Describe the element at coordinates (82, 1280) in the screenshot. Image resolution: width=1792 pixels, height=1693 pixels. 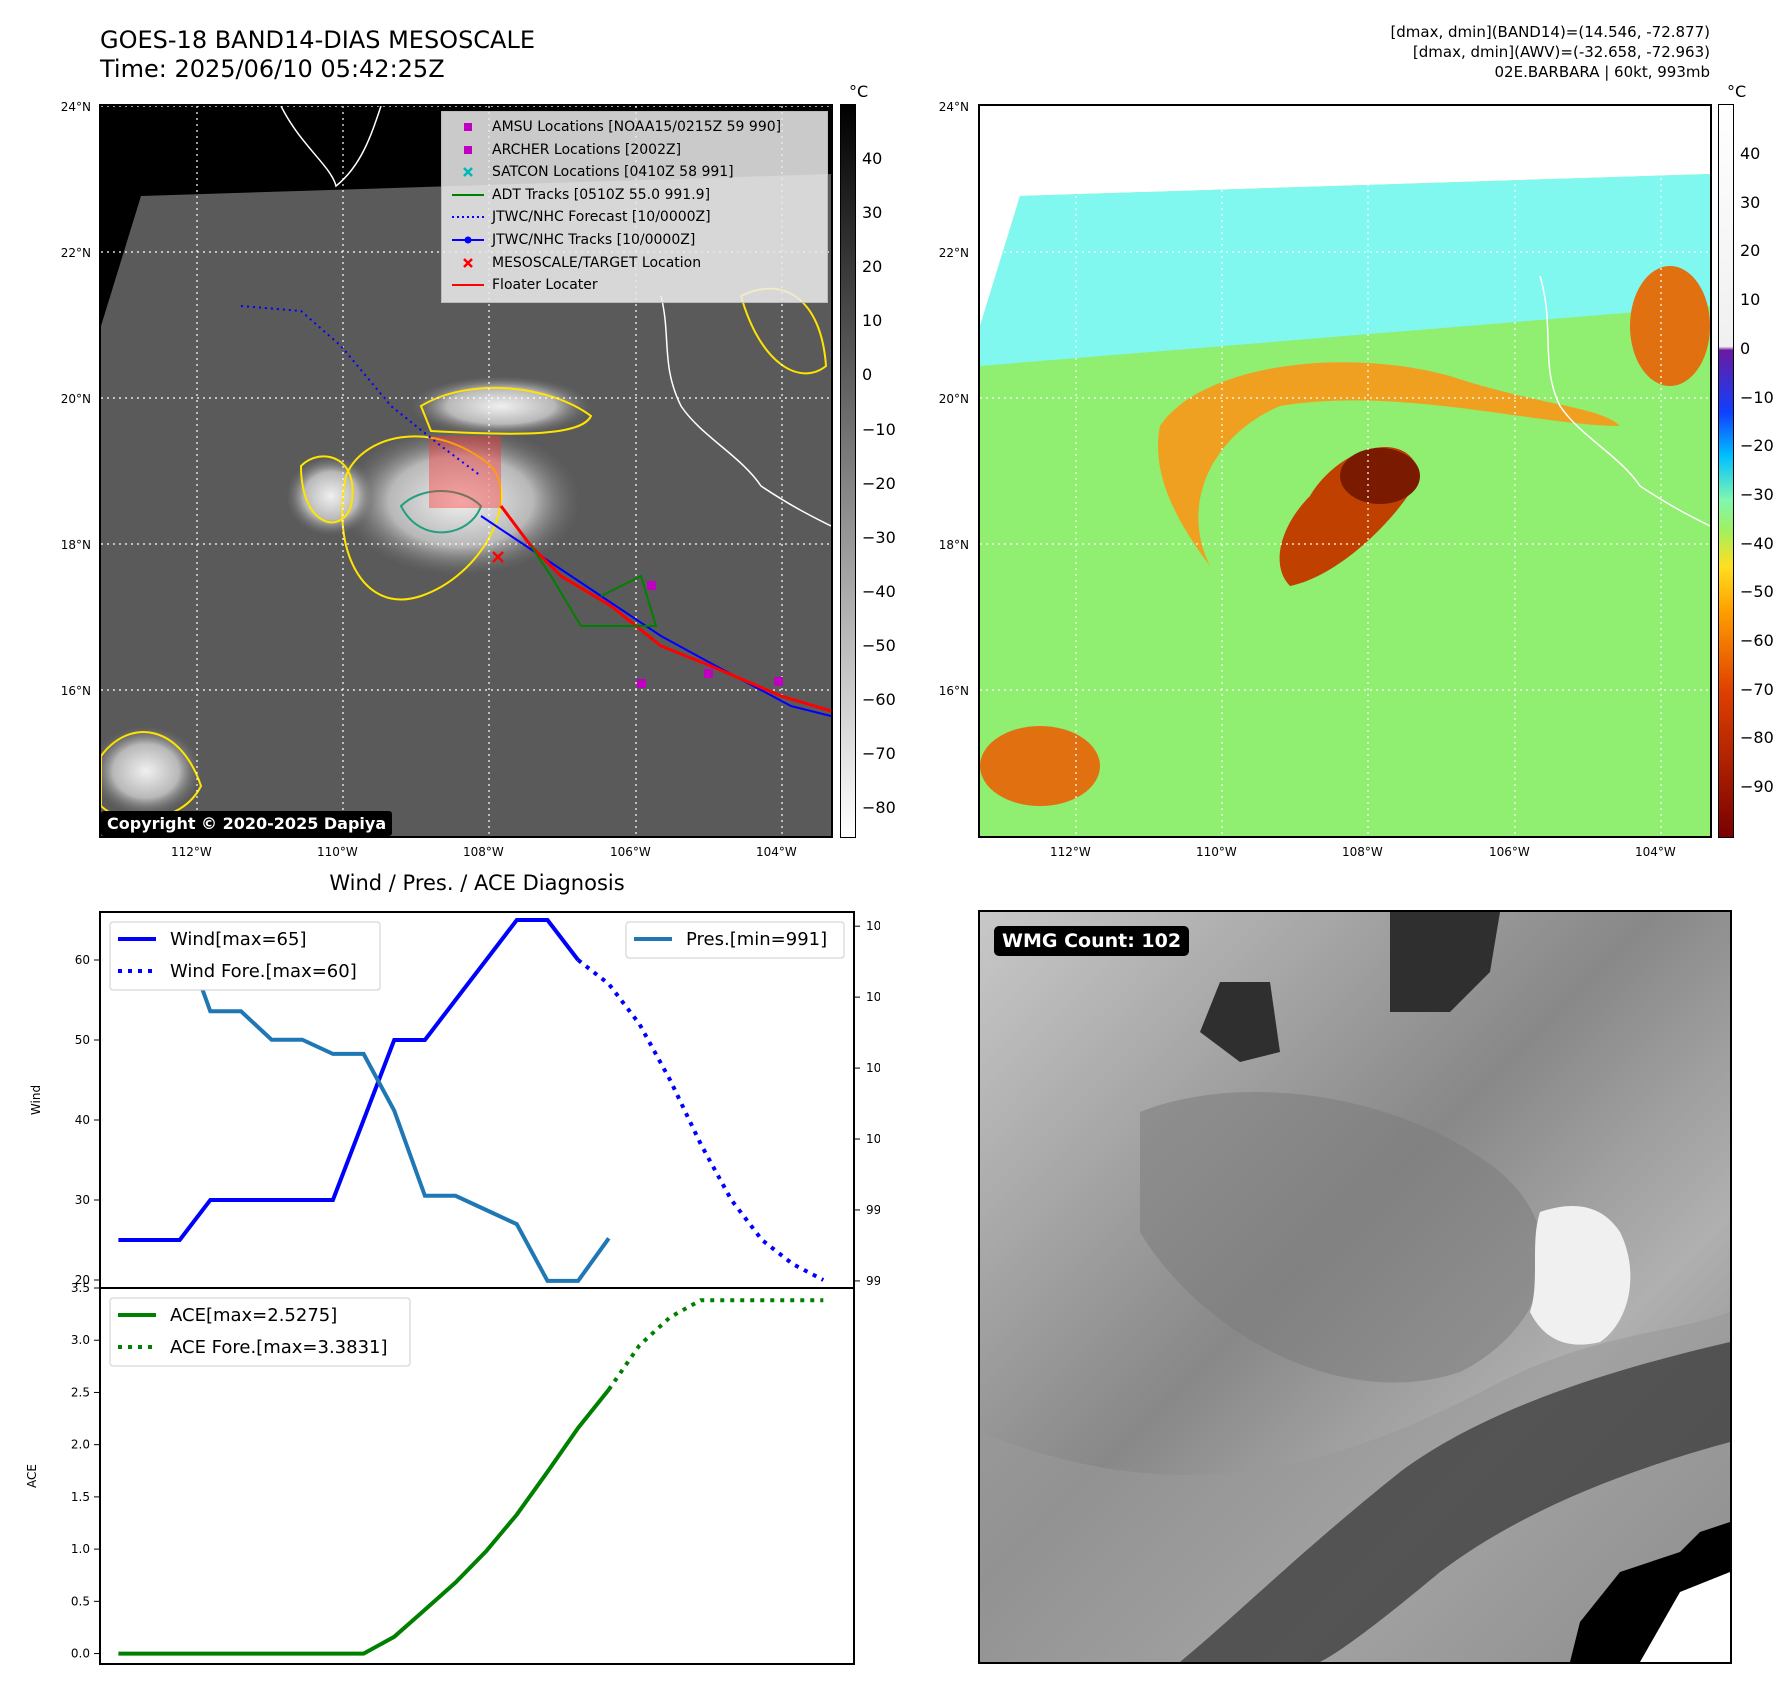
I see `wind-ytick-label: 20` at that location.